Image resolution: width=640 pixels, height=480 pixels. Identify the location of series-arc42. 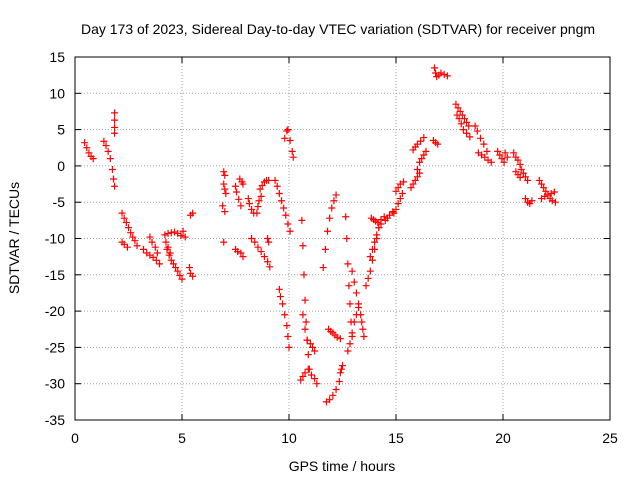
(375, 240).